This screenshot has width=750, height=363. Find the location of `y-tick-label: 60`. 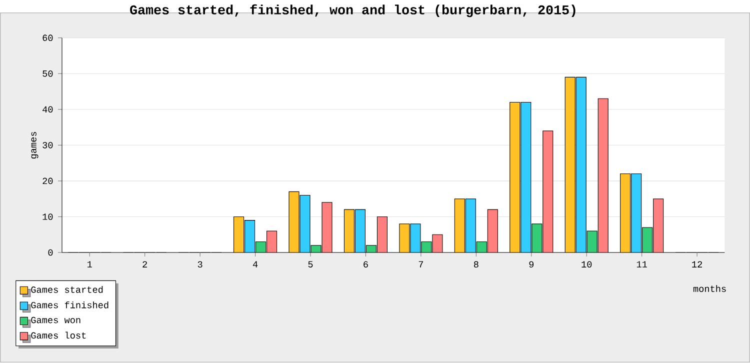

y-tick-label: 60 is located at coordinates (47, 38).